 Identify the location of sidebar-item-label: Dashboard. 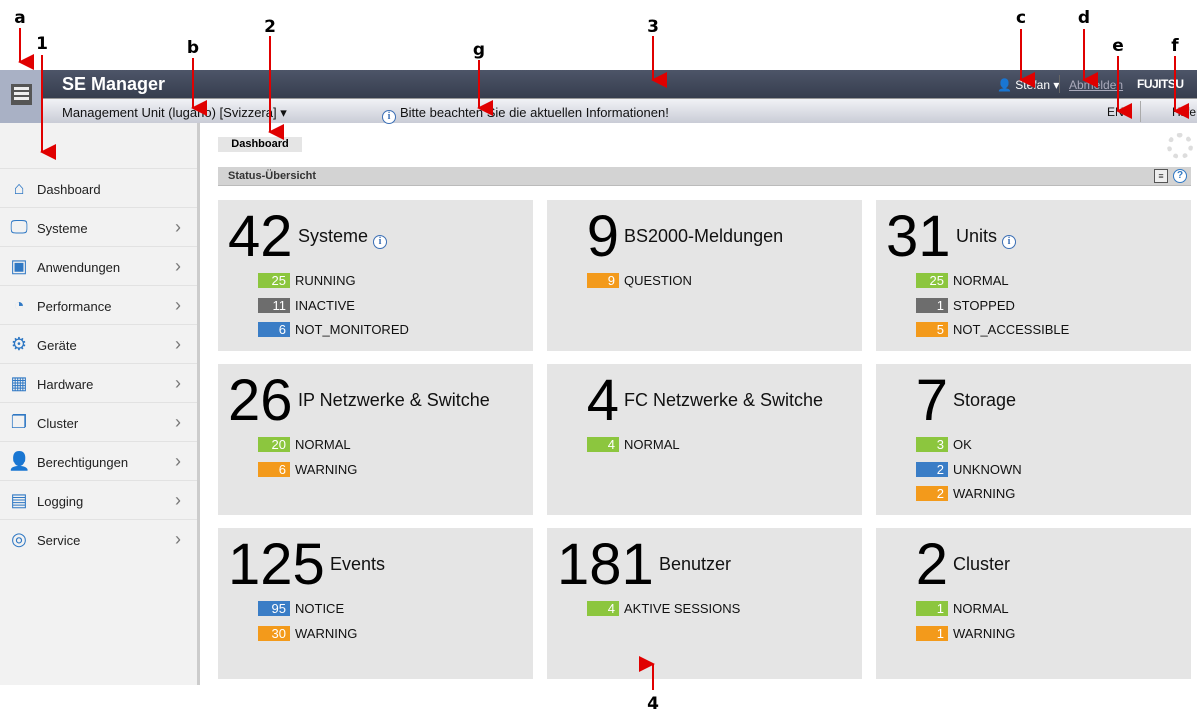
(69, 189).